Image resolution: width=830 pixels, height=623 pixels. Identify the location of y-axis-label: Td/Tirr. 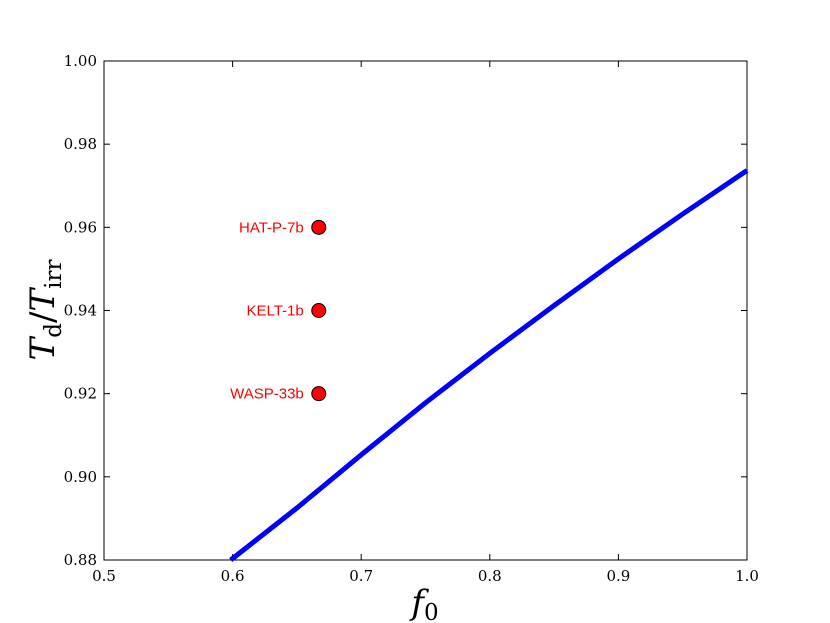
(45, 310).